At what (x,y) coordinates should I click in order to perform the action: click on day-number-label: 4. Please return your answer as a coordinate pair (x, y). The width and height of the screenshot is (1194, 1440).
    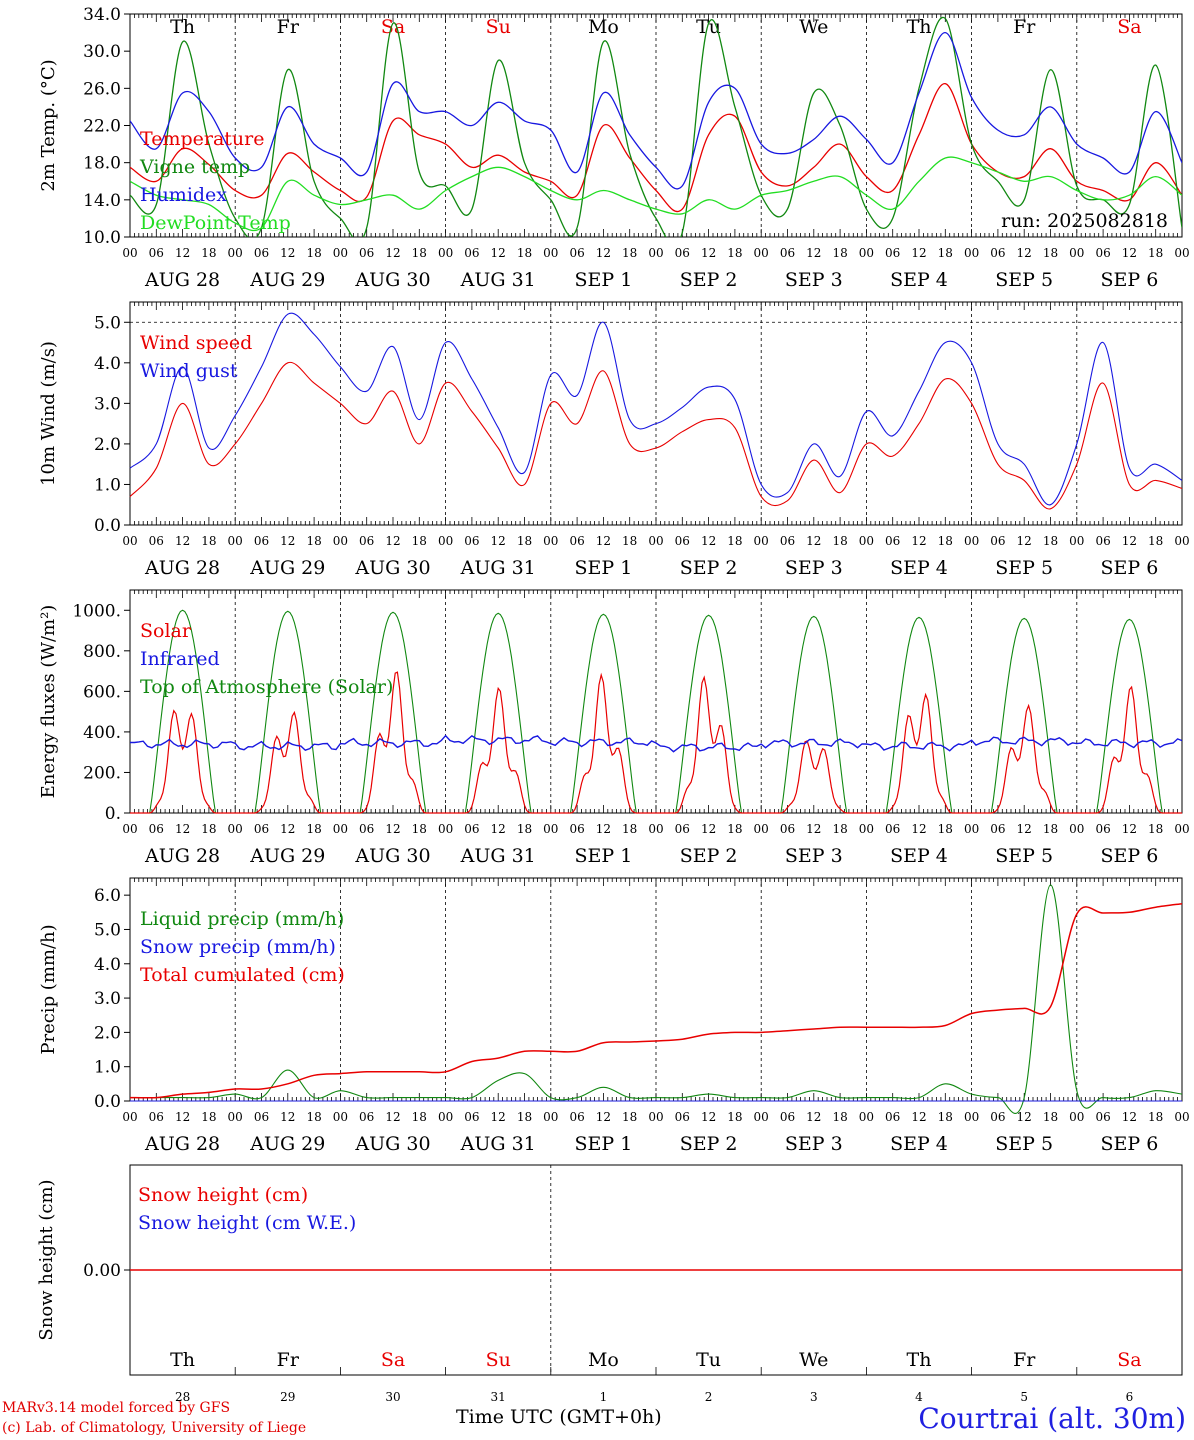
    Looking at the image, I should click on (919, 1397).